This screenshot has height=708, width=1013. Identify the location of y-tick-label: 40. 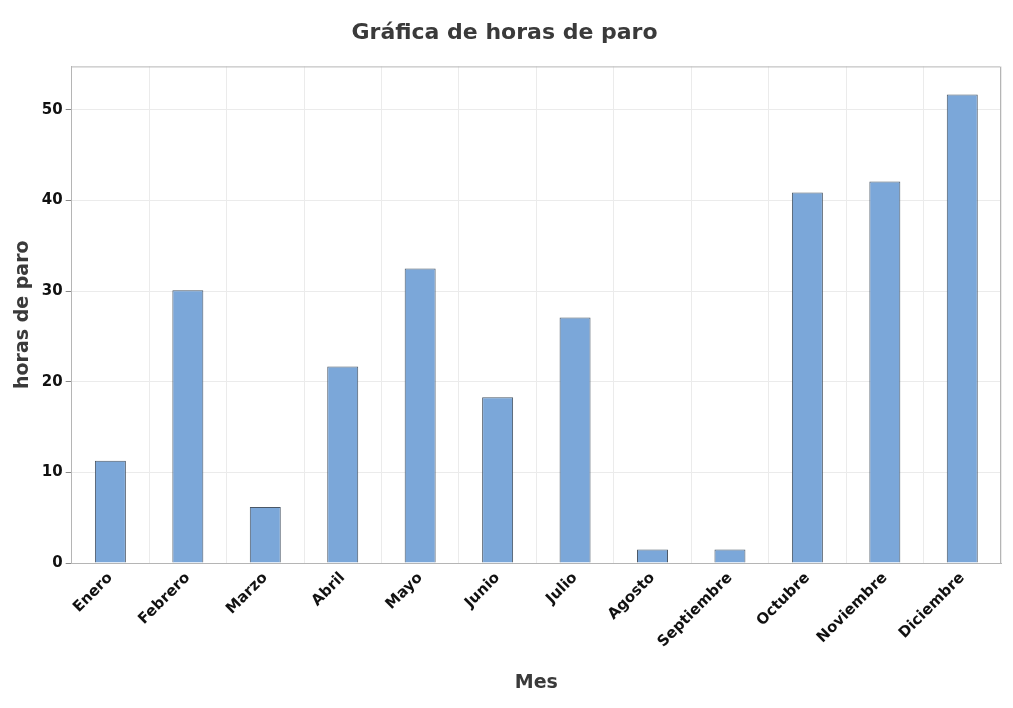
(52, 199).